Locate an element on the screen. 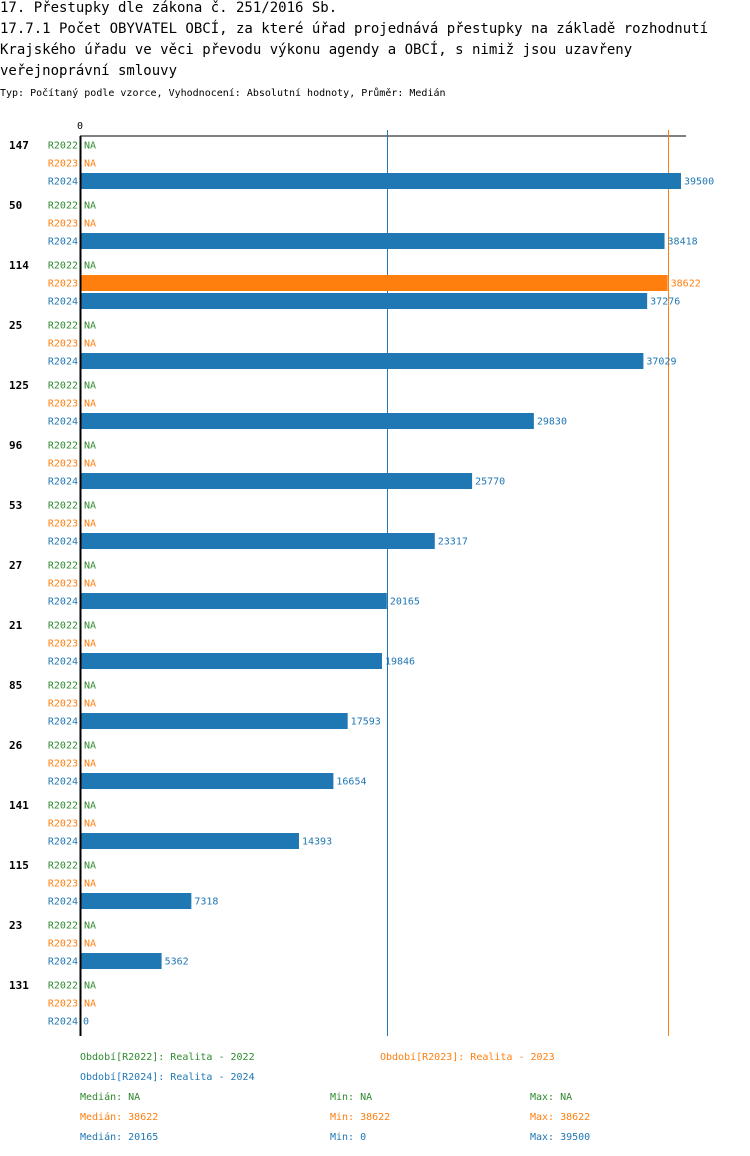  legend-r2023: Období[R2023]: Realita - 2023 is located at coordinates (467, 1057).